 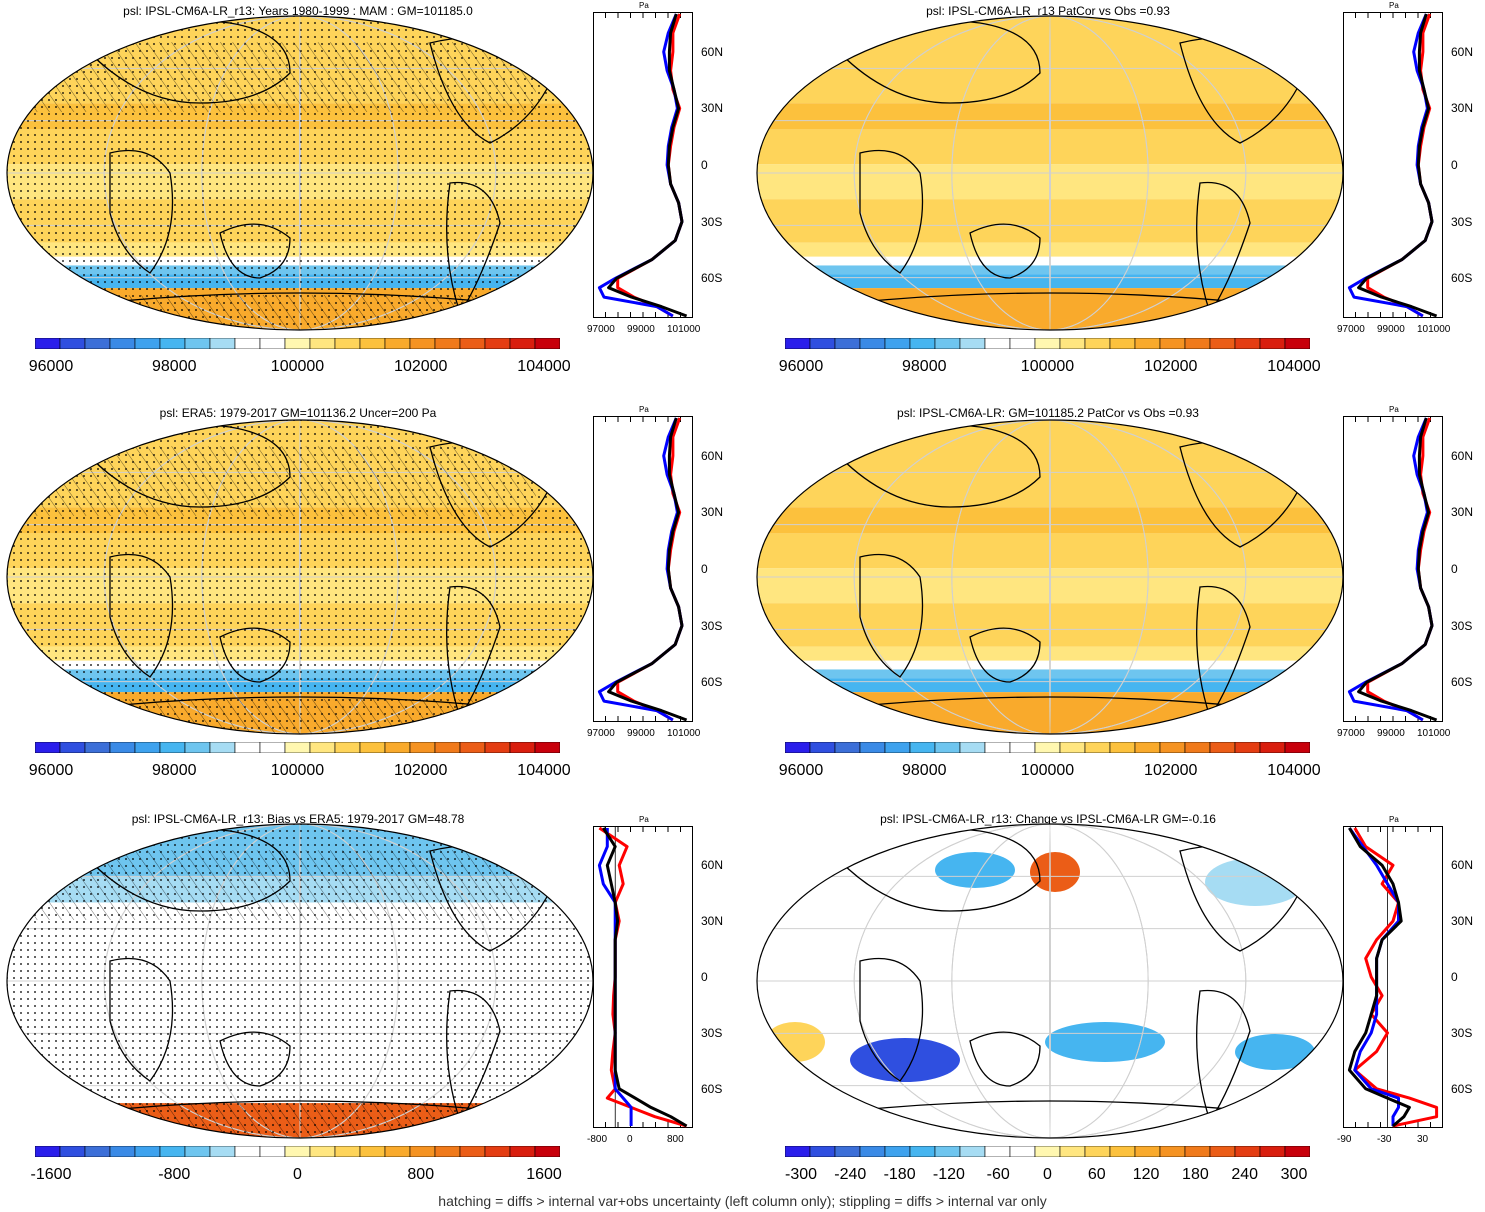 What do you see at coordinates (1393, 977) in the screenshot?
I see `zonal-profile-bottom-right` at bounding box center [1393, 977].